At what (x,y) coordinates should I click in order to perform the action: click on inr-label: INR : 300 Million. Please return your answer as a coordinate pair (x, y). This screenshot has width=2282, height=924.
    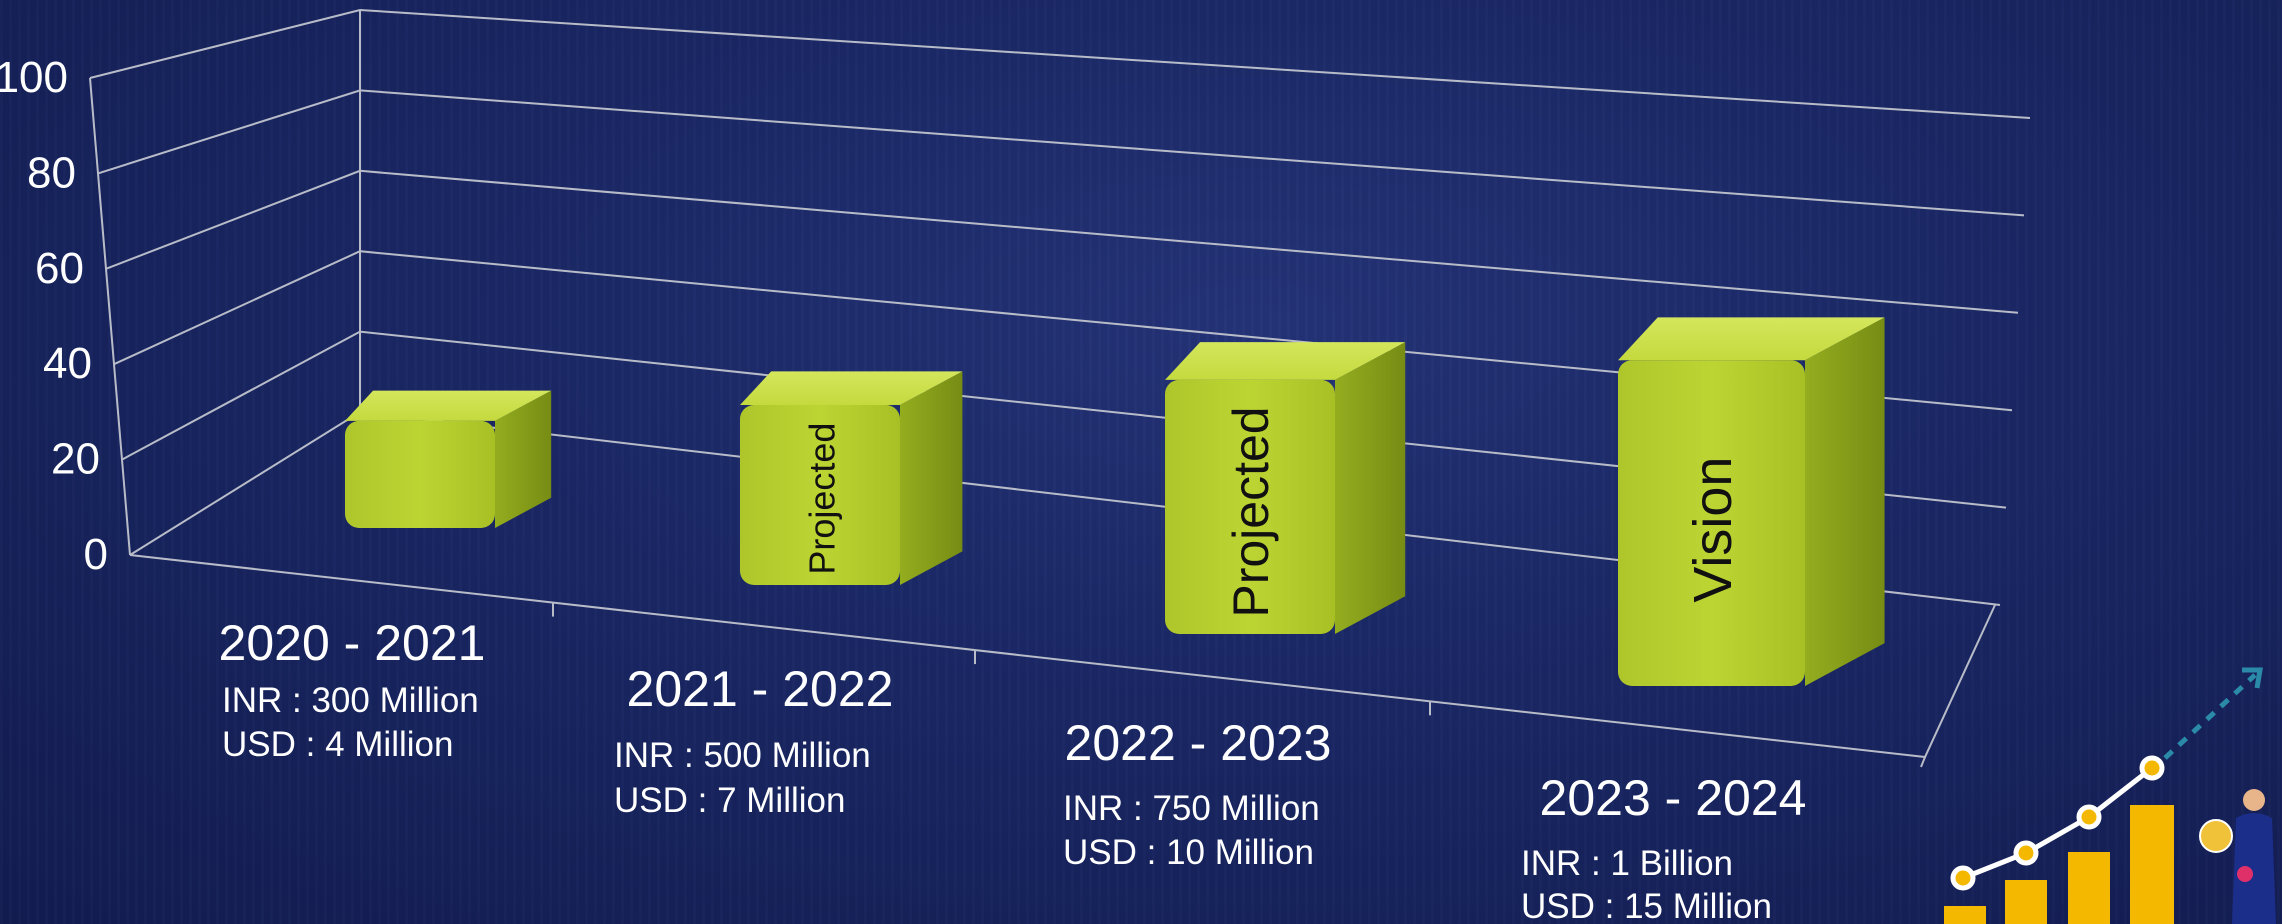
    Looking at the image, I should click on (350, 700).